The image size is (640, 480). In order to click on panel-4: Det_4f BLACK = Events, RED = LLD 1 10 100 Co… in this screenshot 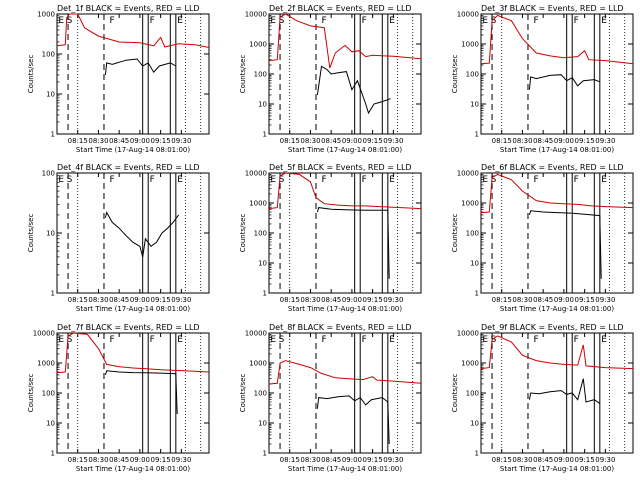, I will do `click(118, 238)`.